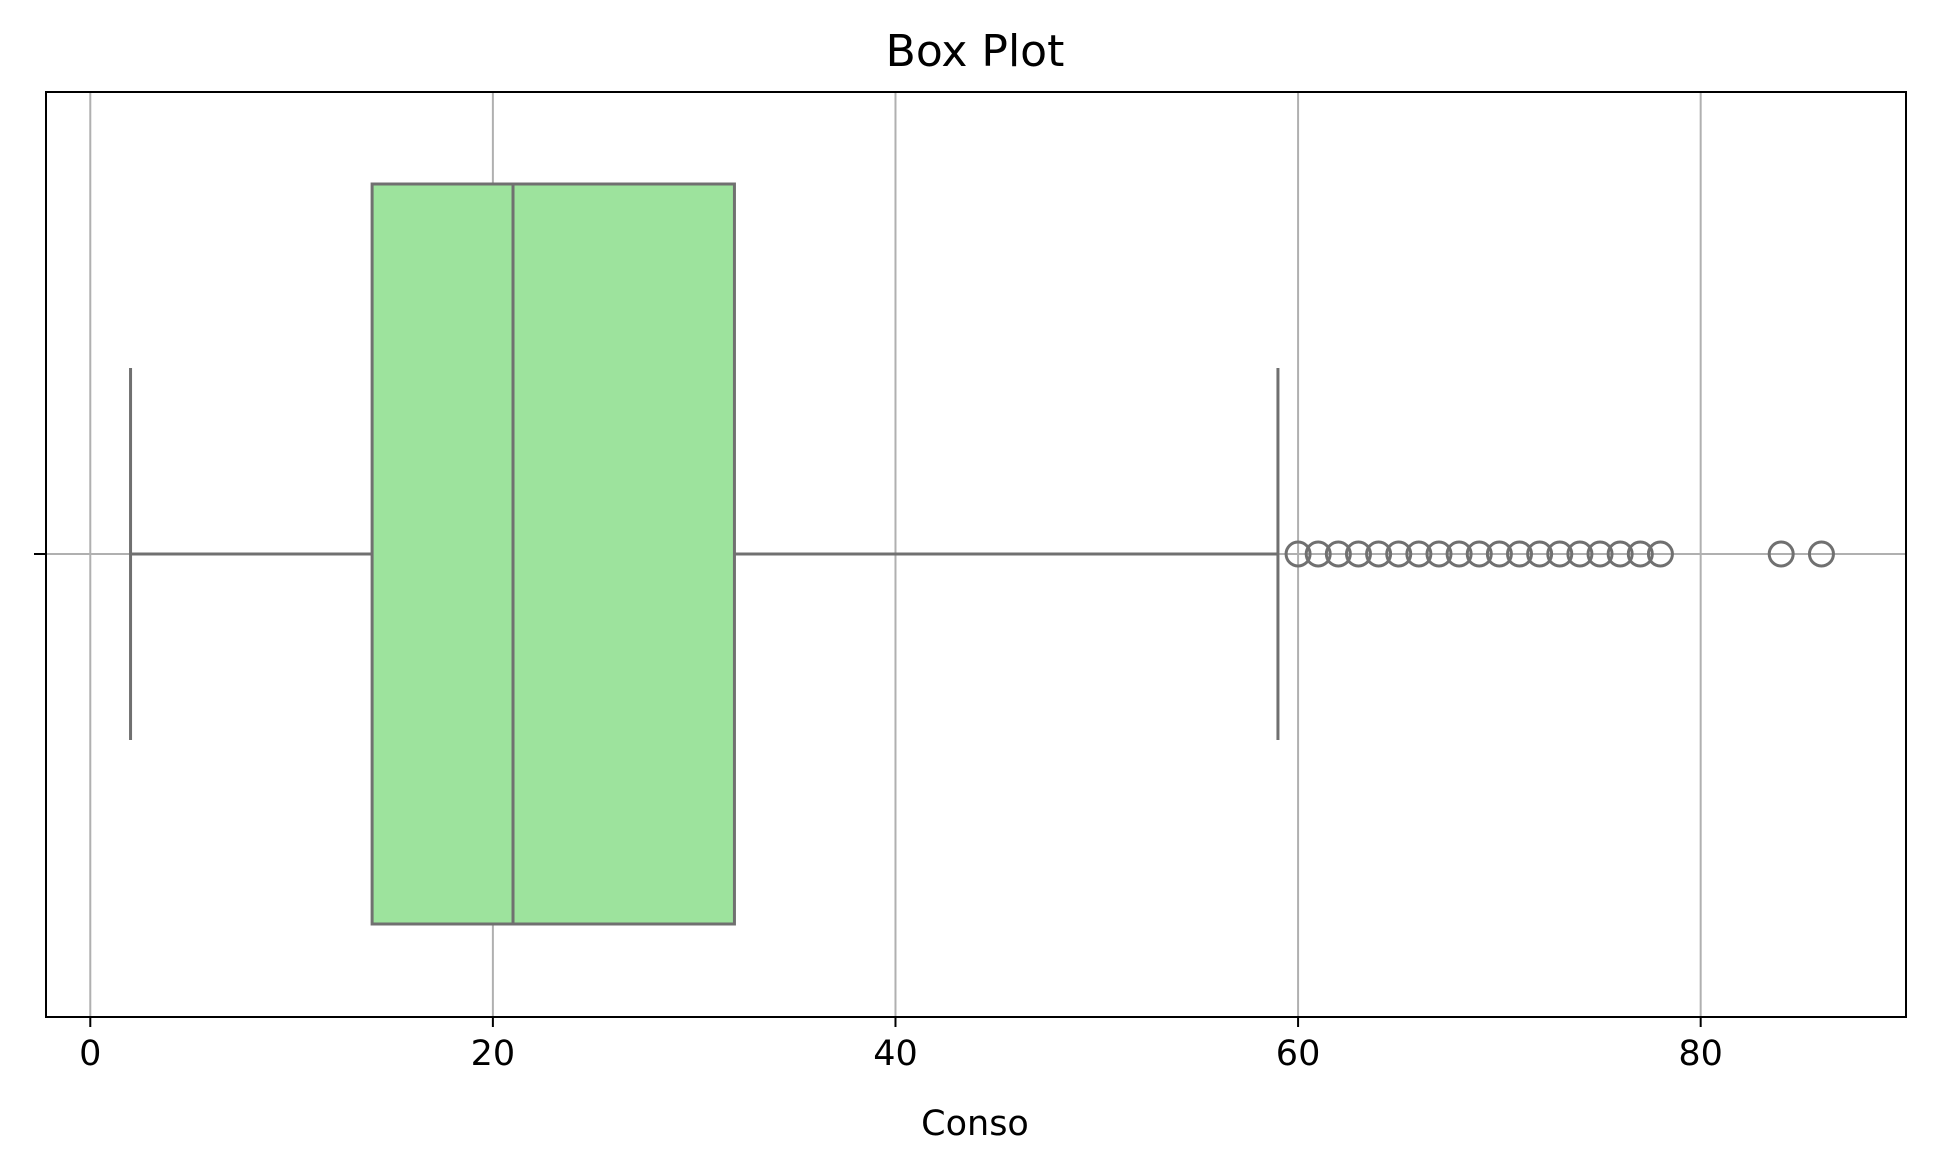 The height and width of the screenshot is (1176, 1934). What do you see at coordinates (975, 51) in the screenshot?
I see `chart-title: Box Plot` at bounding box center [975, 51].